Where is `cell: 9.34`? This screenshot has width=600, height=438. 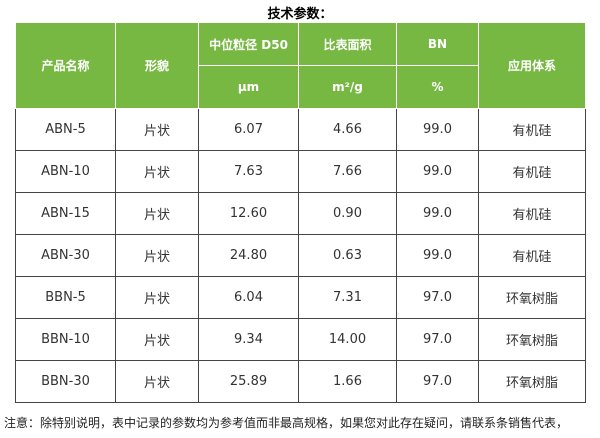
cell: 9.34 is located at coordinates (248, 339).